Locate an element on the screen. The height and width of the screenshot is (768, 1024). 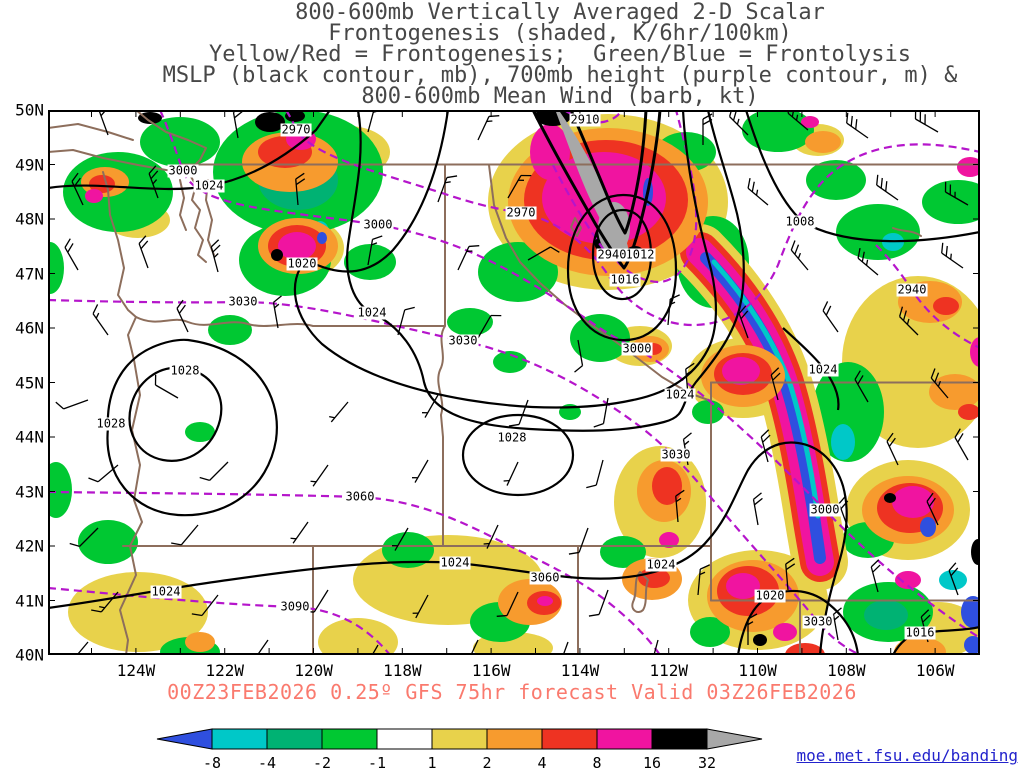
title-line-1: 800-600mb Vertically Averaged 2-D Scalar is located at coordinates (560, 12).